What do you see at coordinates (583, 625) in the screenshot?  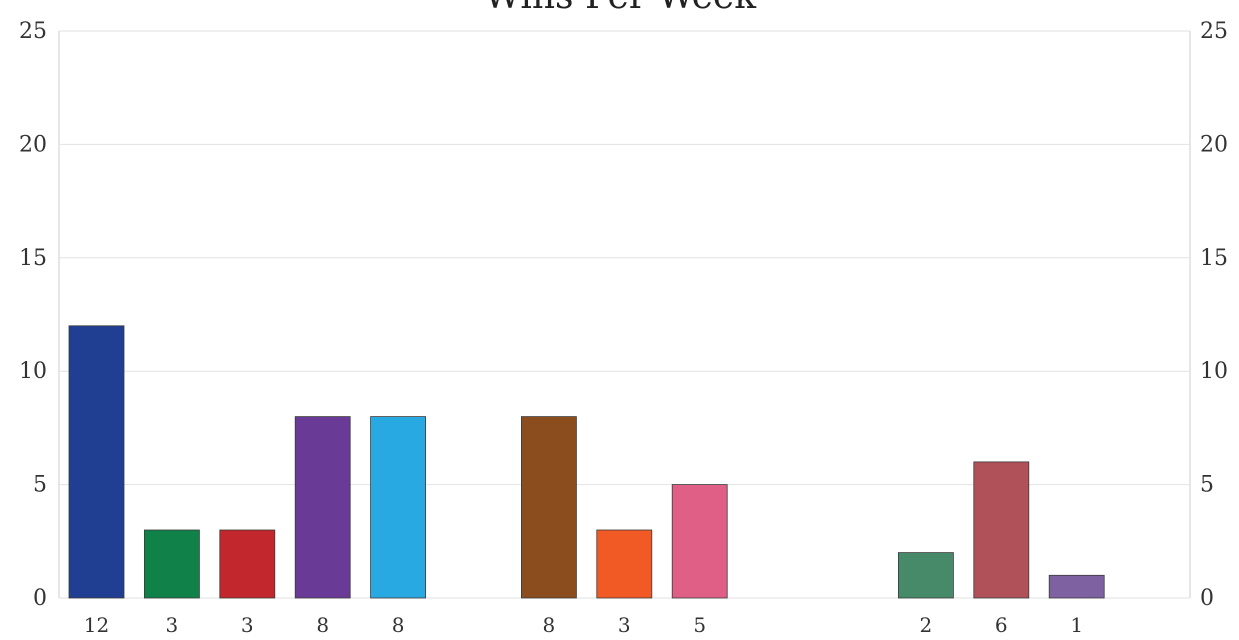 I see `x-axis-labels: 12 3 3 8 8 8 3 5 2 6 1` at bounding box center [583, 625].